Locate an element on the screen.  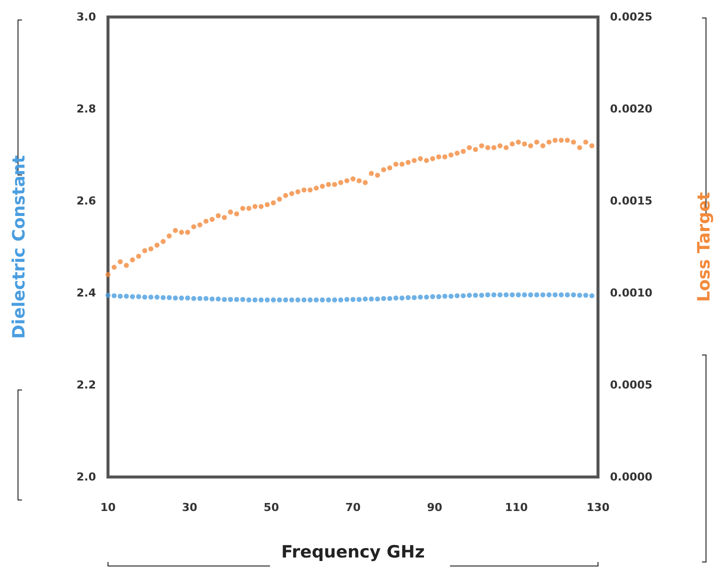
y-tick-label: 2.8 is located at coordinates (86, 109).